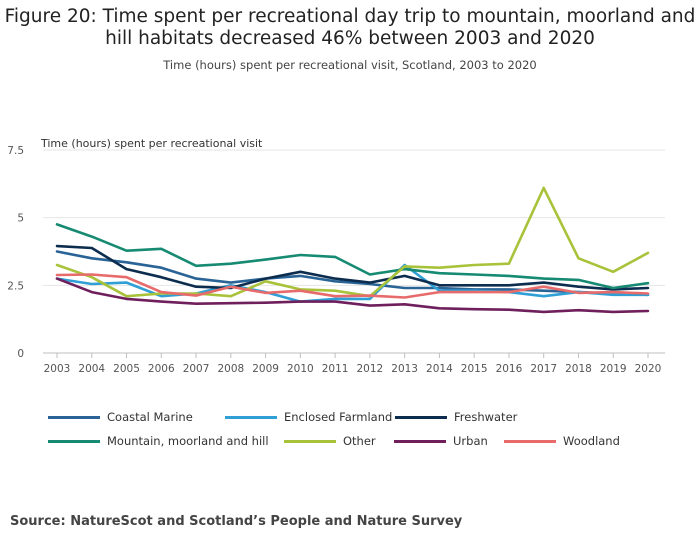  What do you see at coordinates (57, 369) in the screenshot?
I see `x-tick-label: 2003` at bounding box center [57, 369].